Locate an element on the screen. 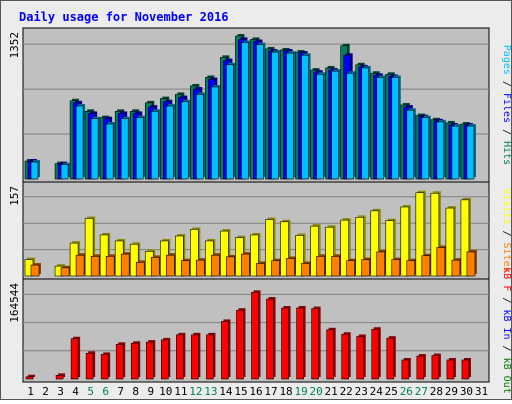 The height and width of the screenshot is (404, 512). x-tick-label: 7 is located at coordinates (120, 391).